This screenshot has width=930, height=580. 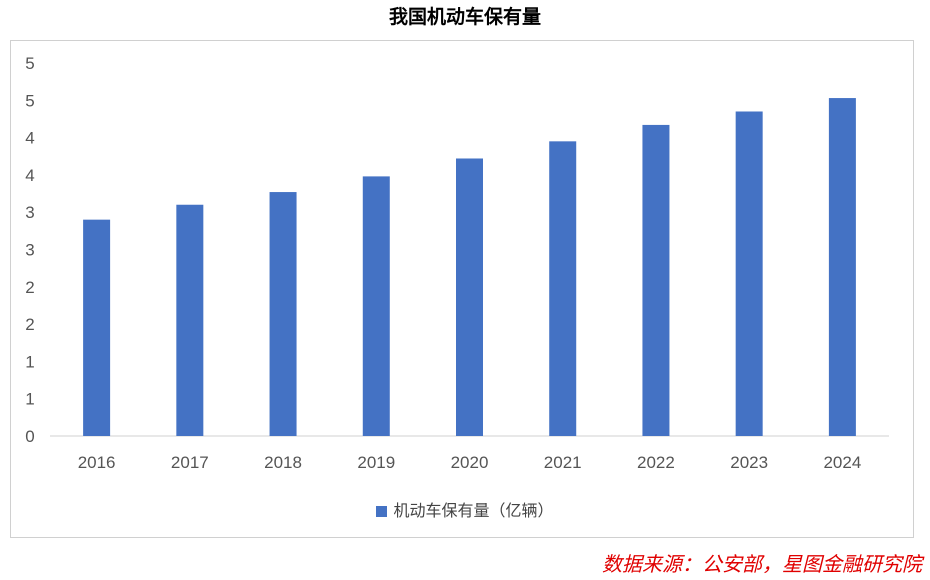 I want to click on x-tick-label: 2021, so click(x=563, y=462).